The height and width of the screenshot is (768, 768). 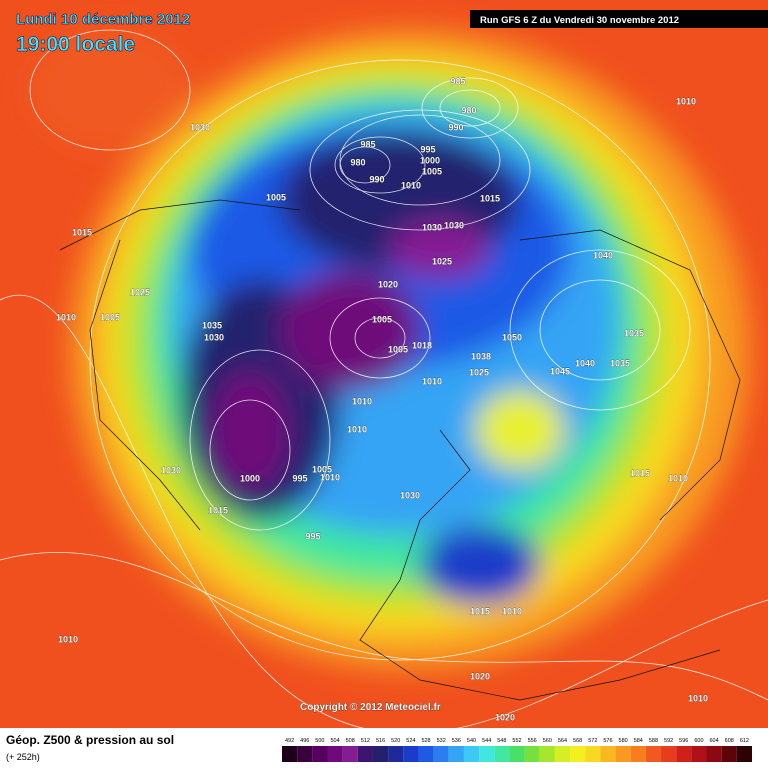 What do you see at coordinates (668, 741) in the screenshot?
I see `scale-label: 592` at bounding box center [668, 741].